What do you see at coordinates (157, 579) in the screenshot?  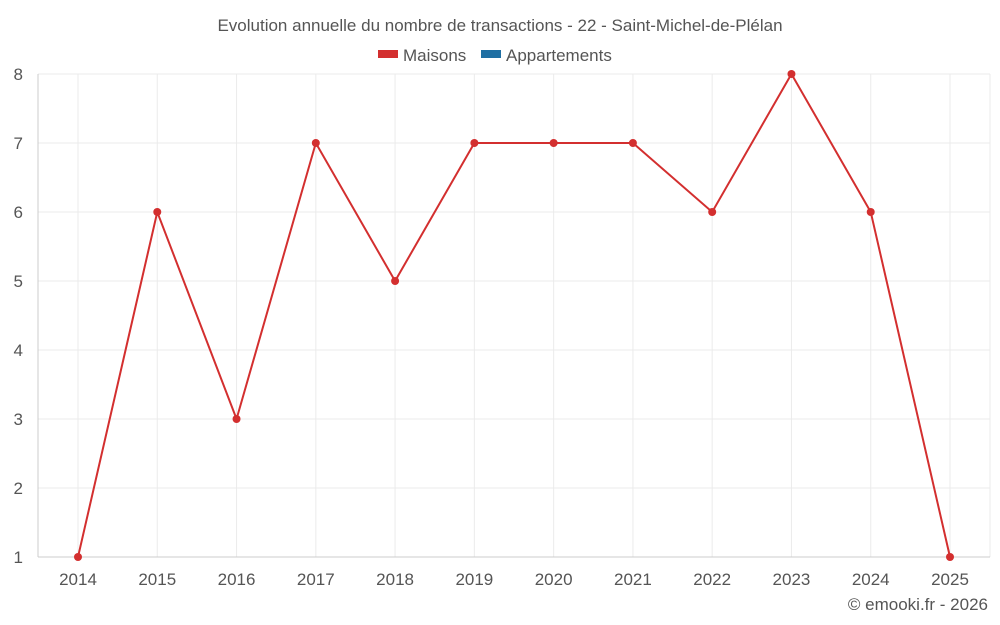 I see `x-tick-label: 2015` at bounding box center [157, 579].